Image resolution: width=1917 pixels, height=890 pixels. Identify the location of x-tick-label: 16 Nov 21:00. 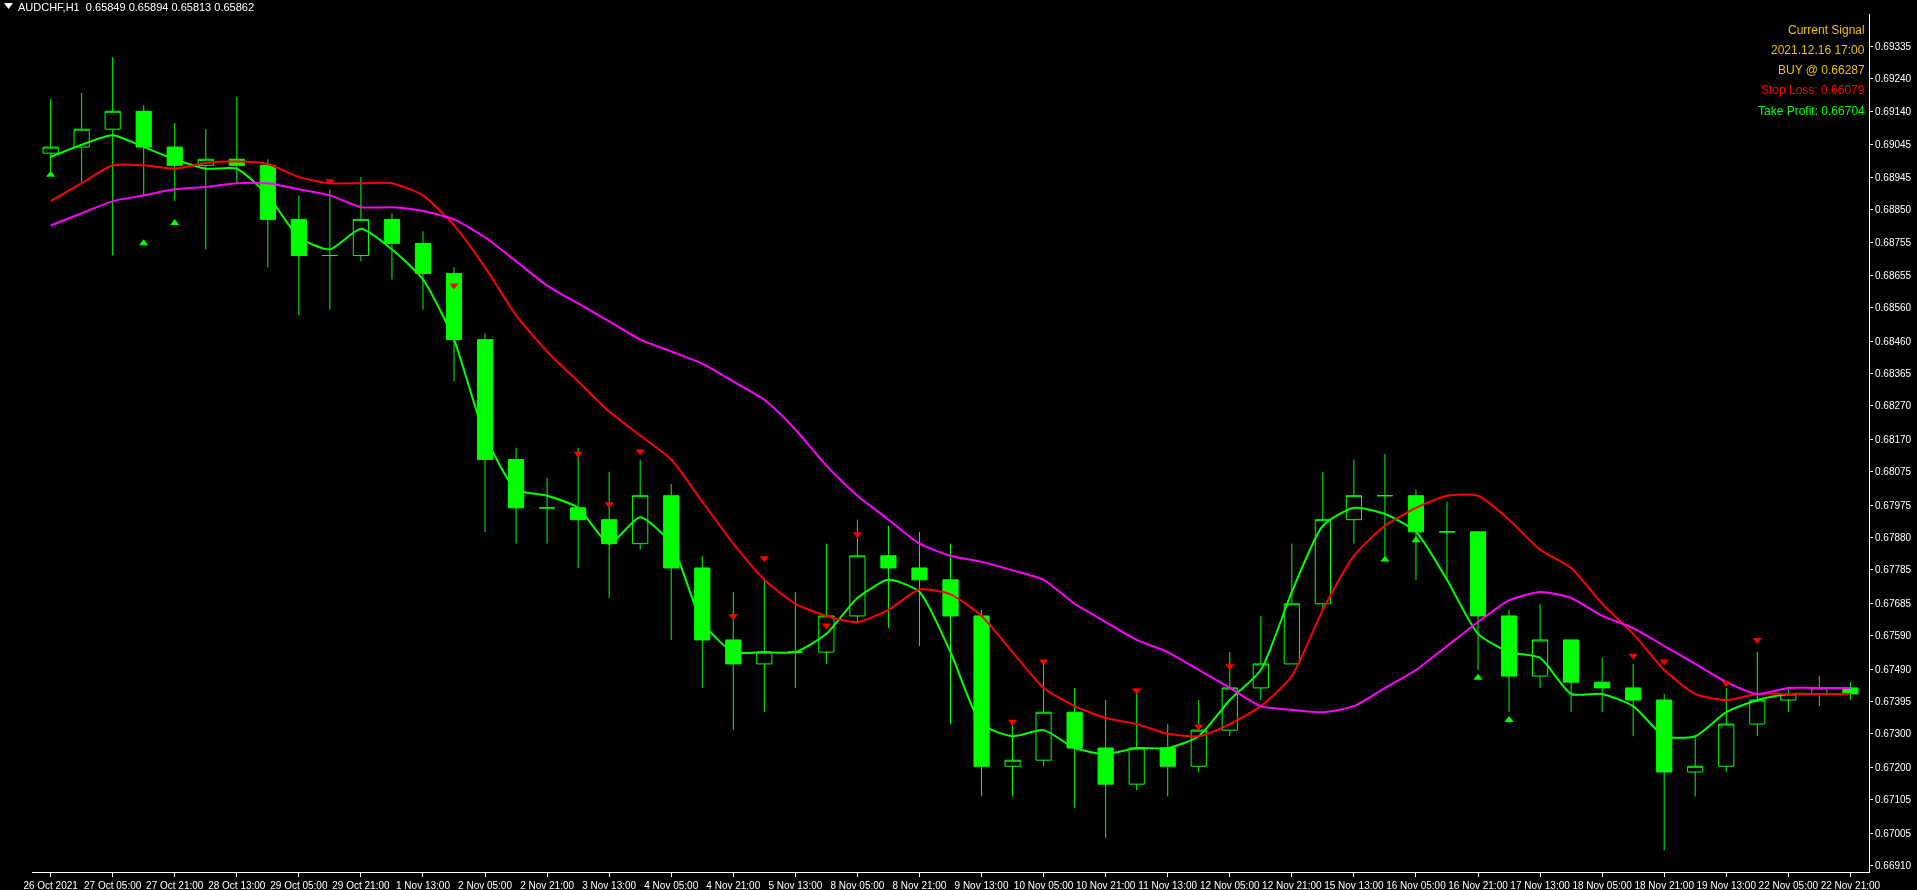
(1478, 885).